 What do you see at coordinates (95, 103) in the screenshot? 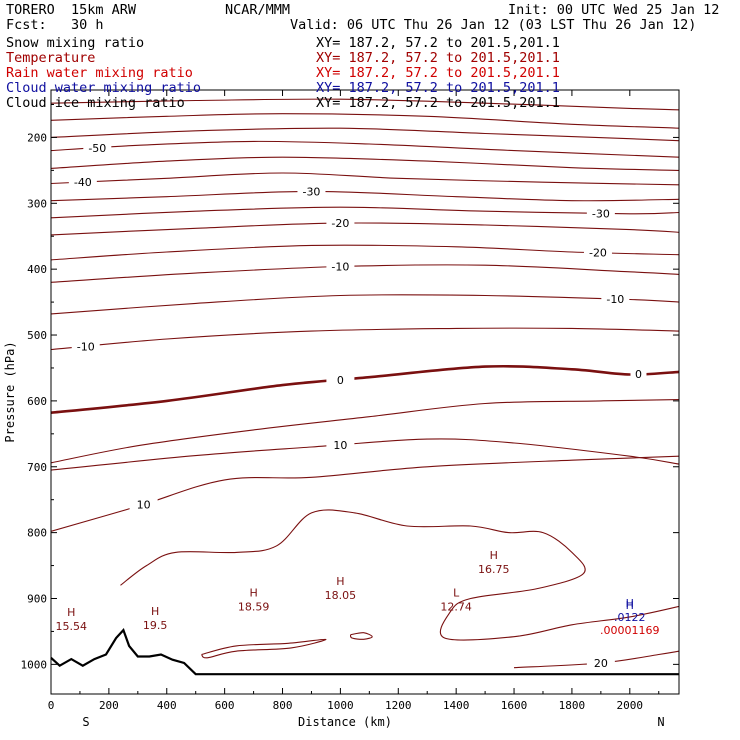
I see `field-name-cloud-ice: Cloud ice mixing ratio` at bounding box center [95, 103].